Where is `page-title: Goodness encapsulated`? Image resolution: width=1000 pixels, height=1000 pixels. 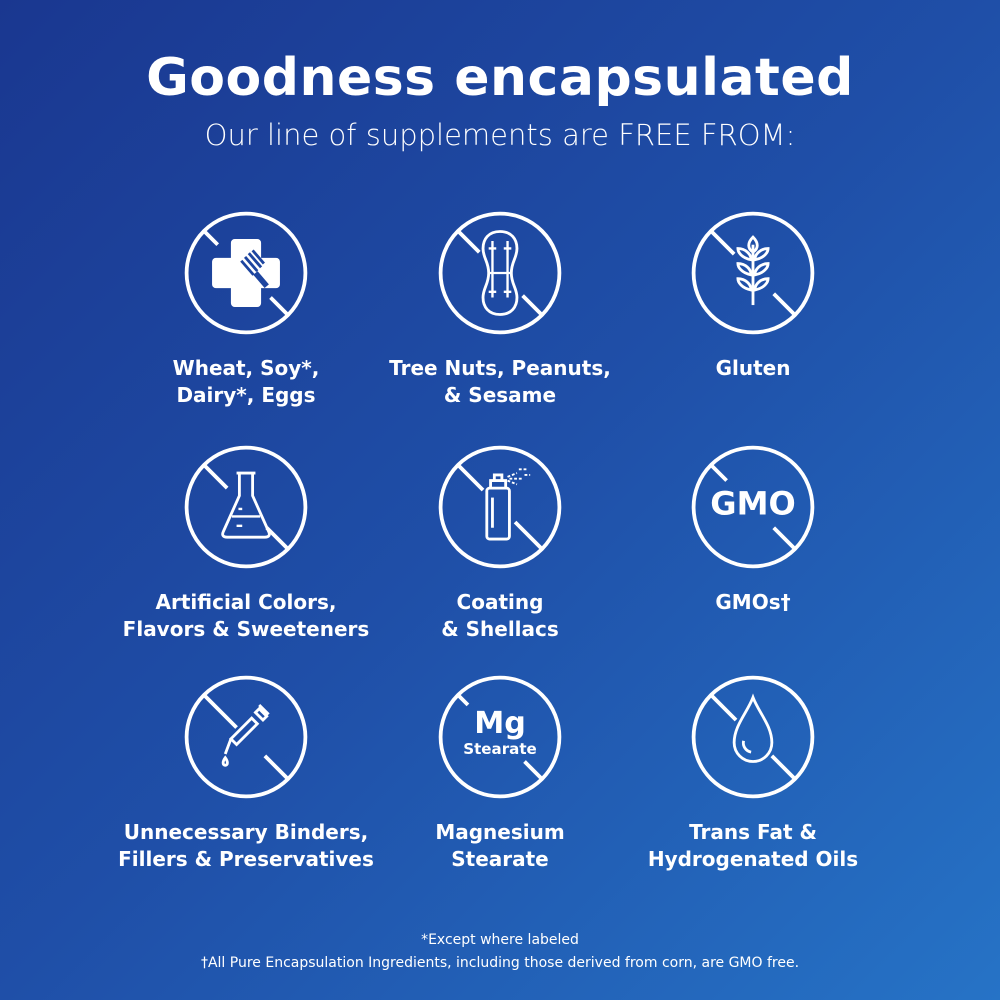 page-title: Goodness encapsulated is located at coordinates (500, 78).